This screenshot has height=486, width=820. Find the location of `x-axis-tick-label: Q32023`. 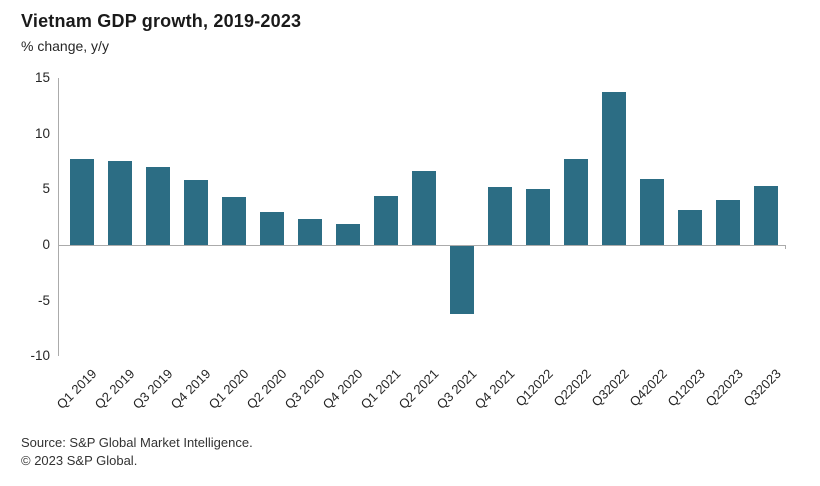

x-axis-tick-label: Q32023 is located at coordinates (762, 388).